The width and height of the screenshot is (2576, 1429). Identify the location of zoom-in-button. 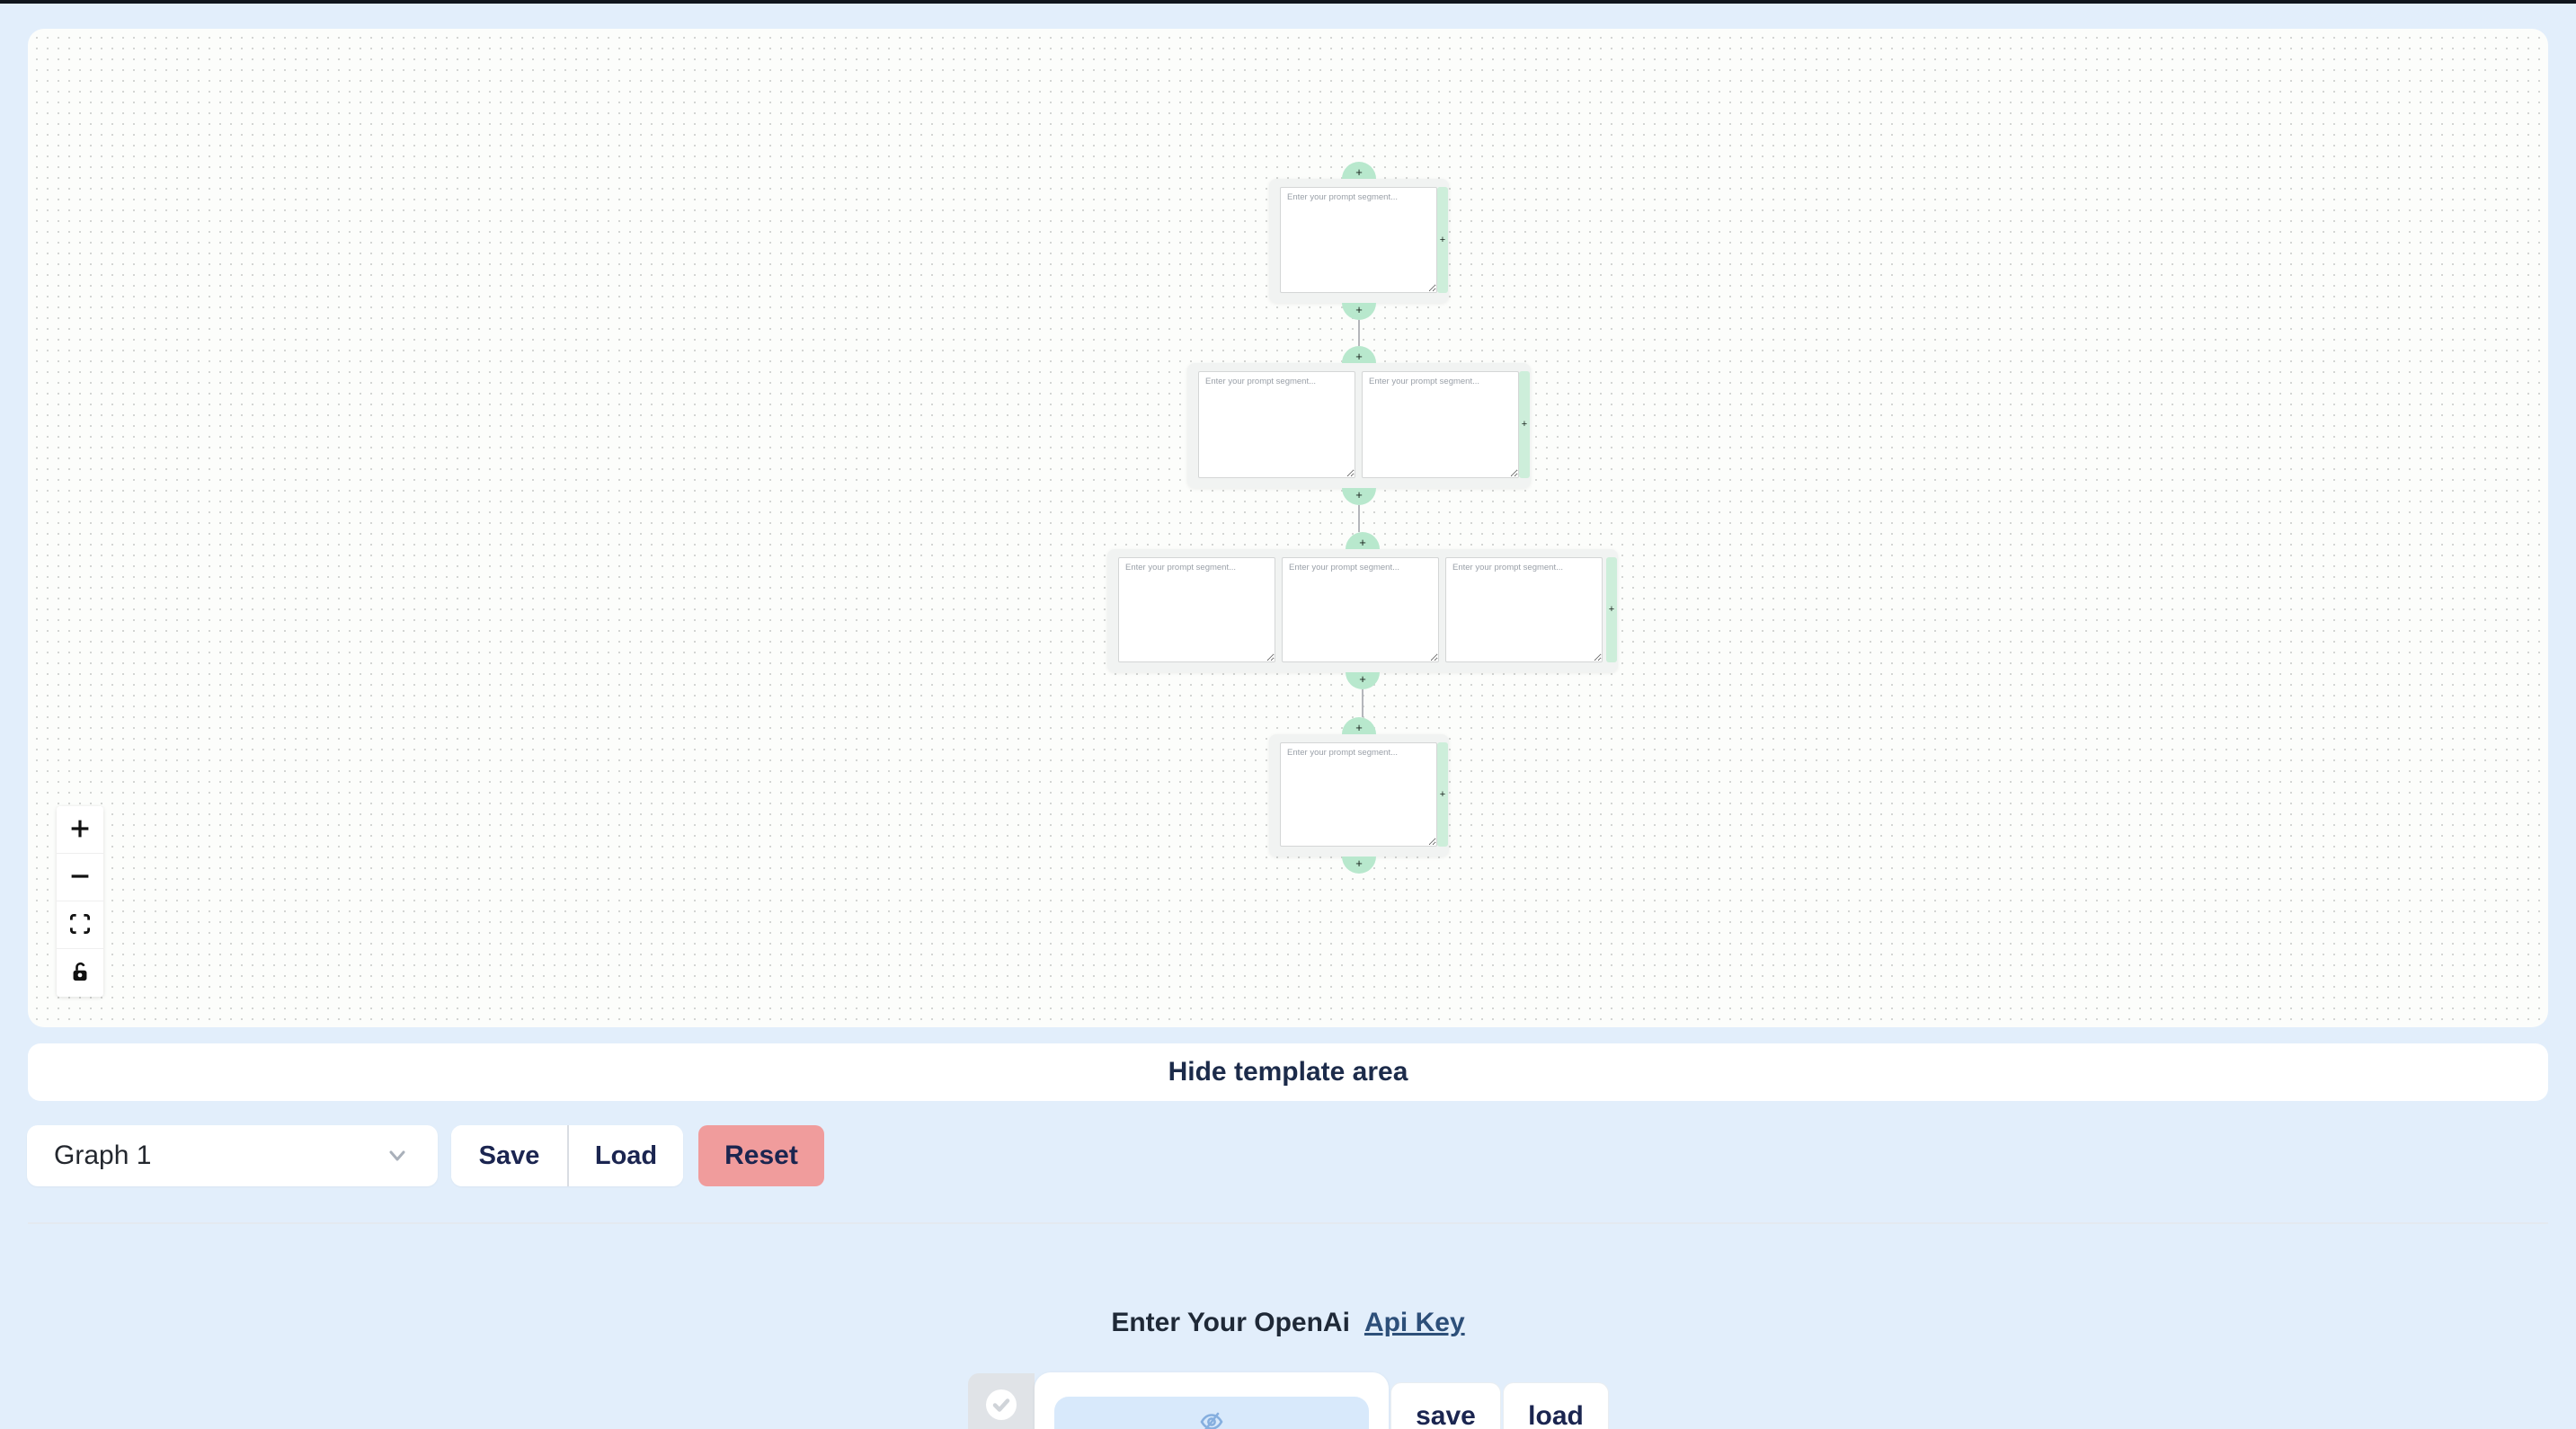
(80, 830).